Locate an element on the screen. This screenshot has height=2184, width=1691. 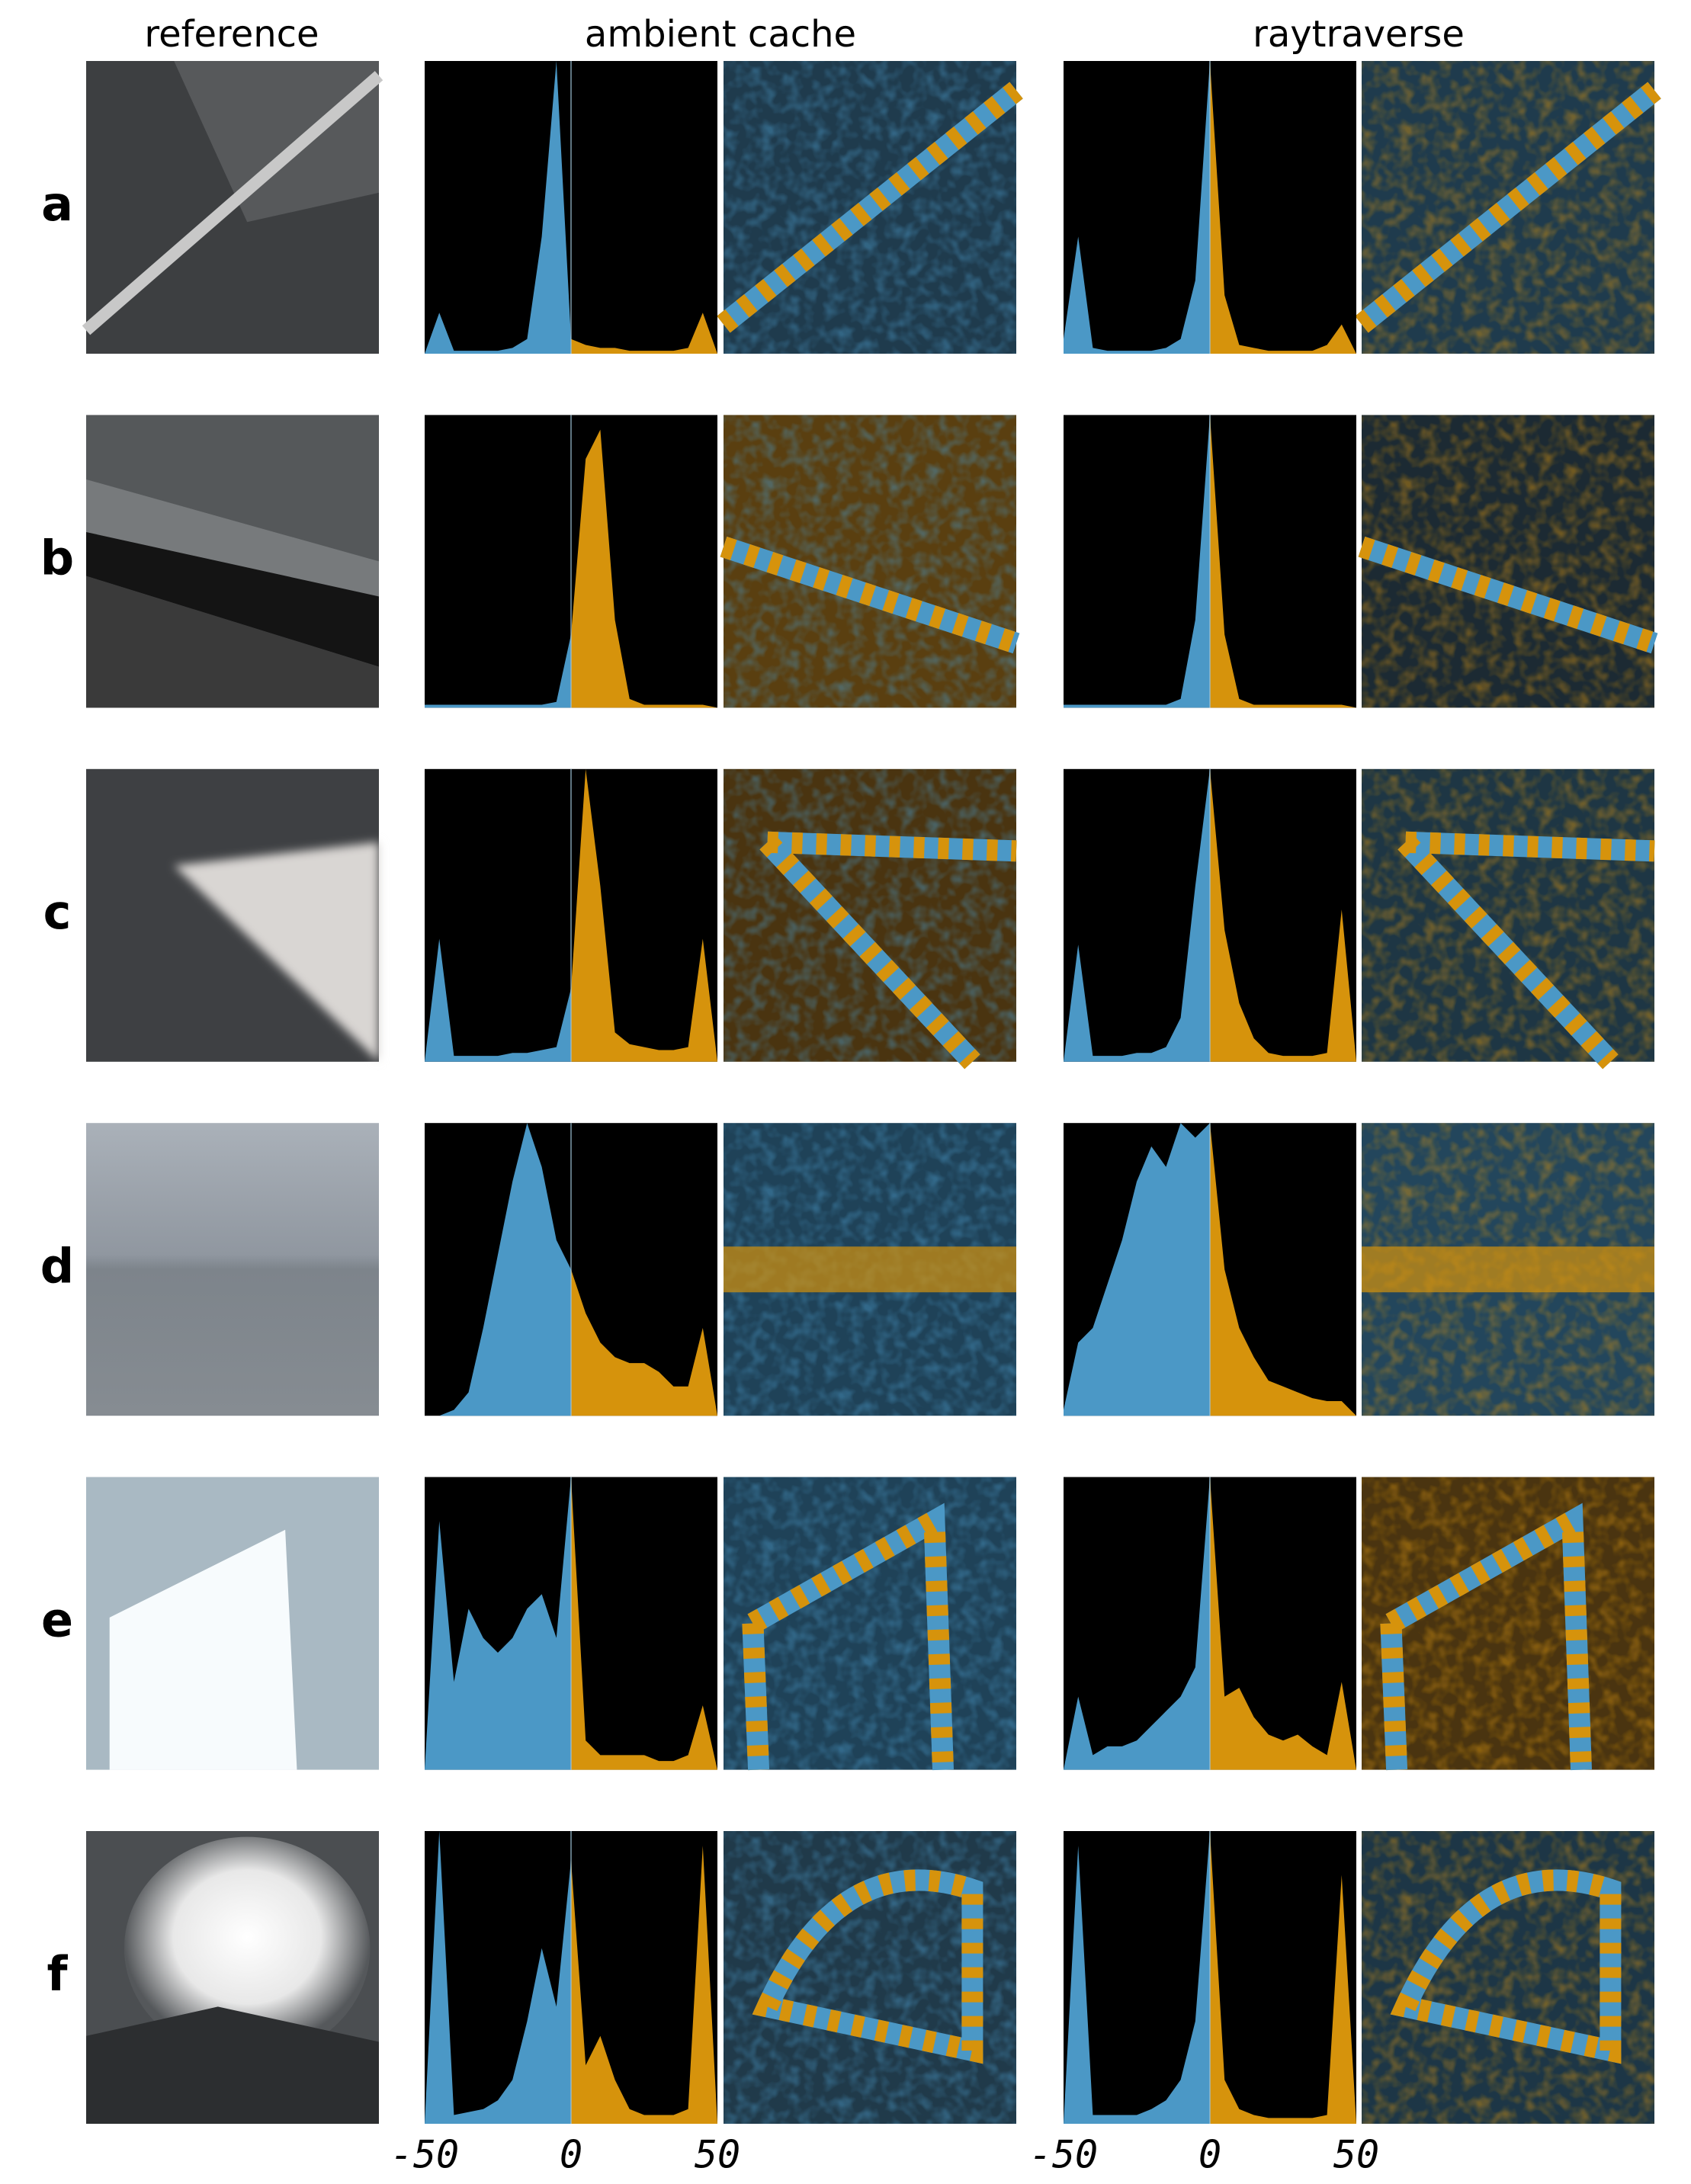
row-label: b is located at coordinates (57, 557).